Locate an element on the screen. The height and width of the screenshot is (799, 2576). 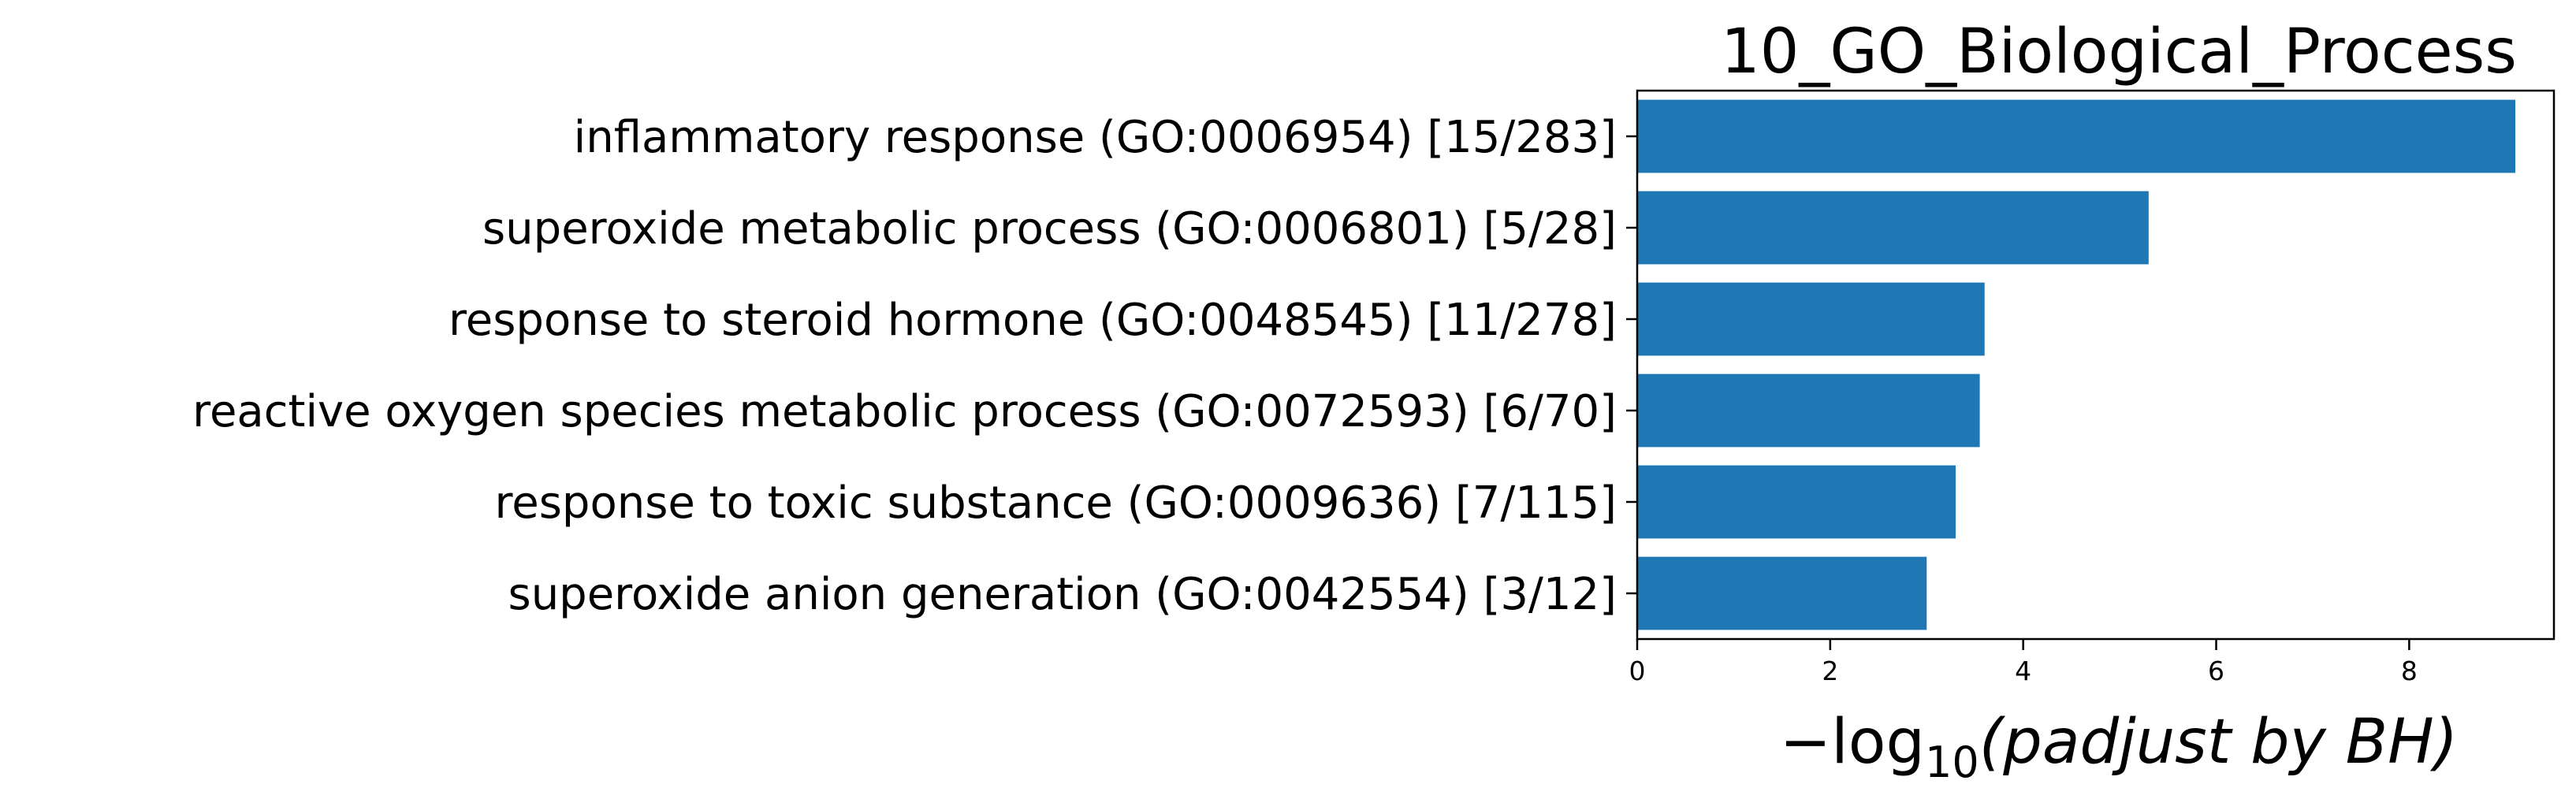
x-tick-label: 2 is located at coordinates (1830, 671).